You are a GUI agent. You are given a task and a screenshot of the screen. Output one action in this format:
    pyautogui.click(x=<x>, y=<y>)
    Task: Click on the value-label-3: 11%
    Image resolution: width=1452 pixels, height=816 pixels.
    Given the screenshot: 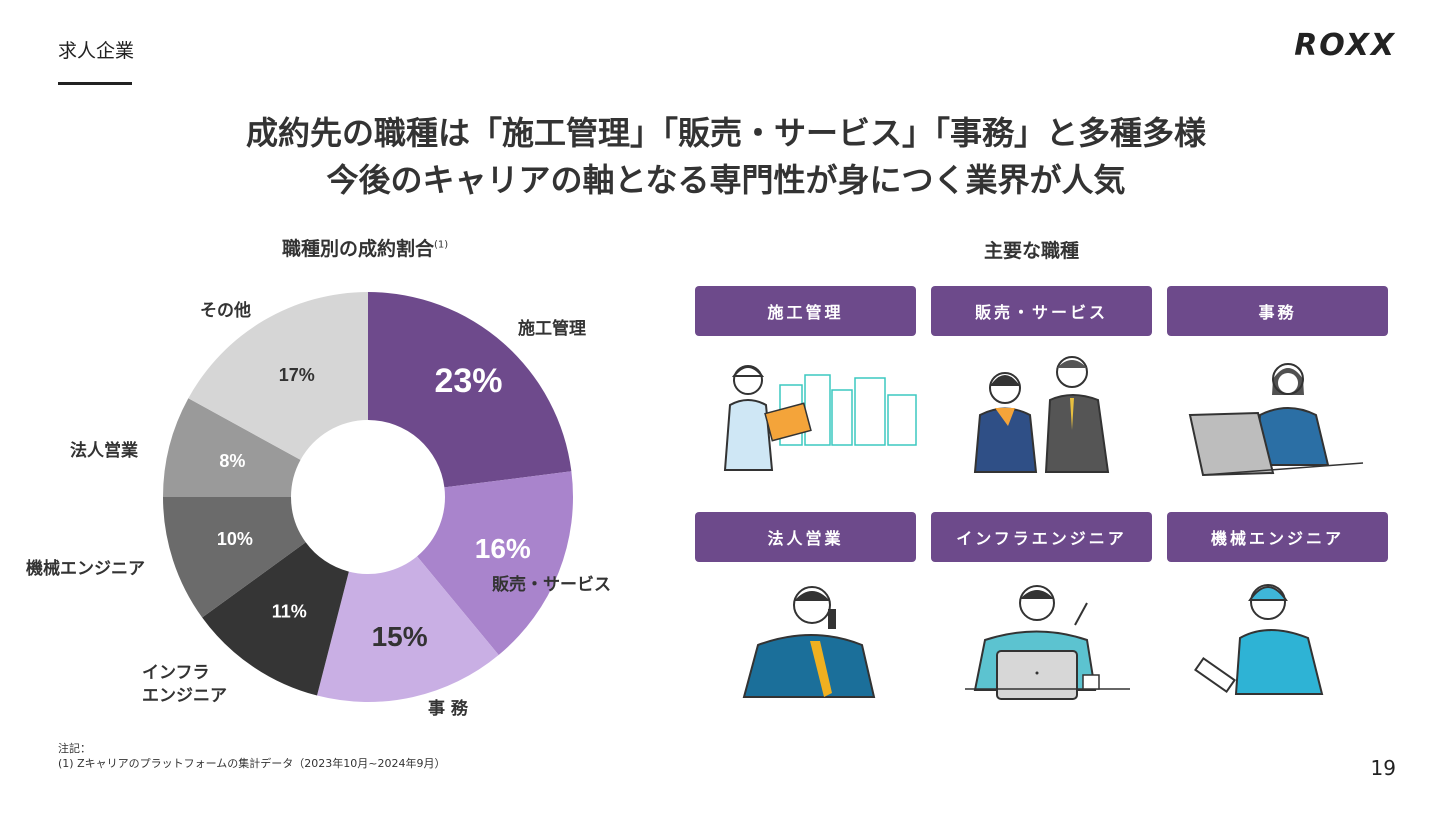 What is the action you would take?
    pyautogui.click(x=289, y=612)
    